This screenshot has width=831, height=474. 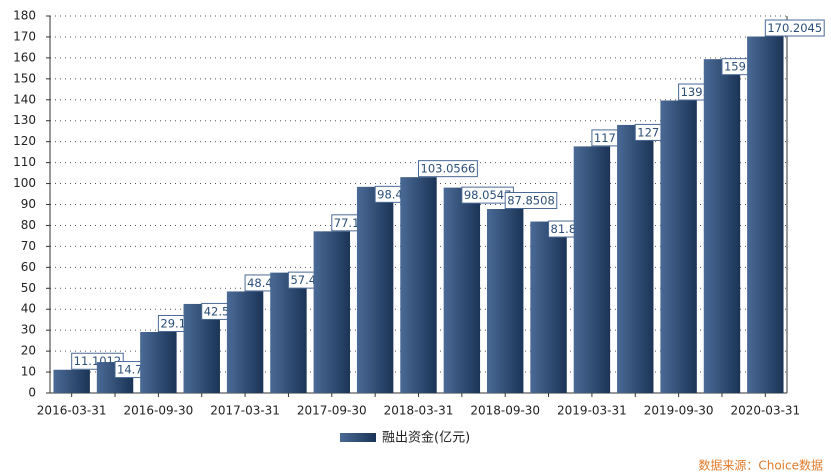 What do you see at coordinates (72, 411) in the screenshot?
I see `x-tick-label: 2016-03-31` at bounding box center [72, 411].